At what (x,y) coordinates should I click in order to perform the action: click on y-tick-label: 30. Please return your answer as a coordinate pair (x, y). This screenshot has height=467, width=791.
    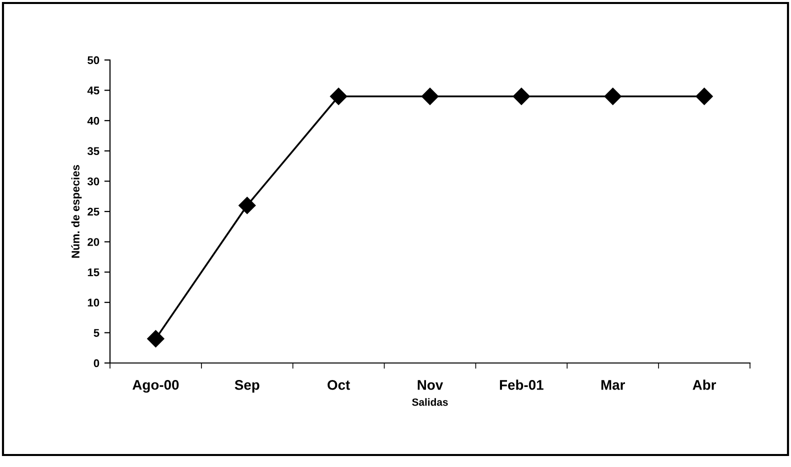
    Looking at the image, I should click on (93, 181).